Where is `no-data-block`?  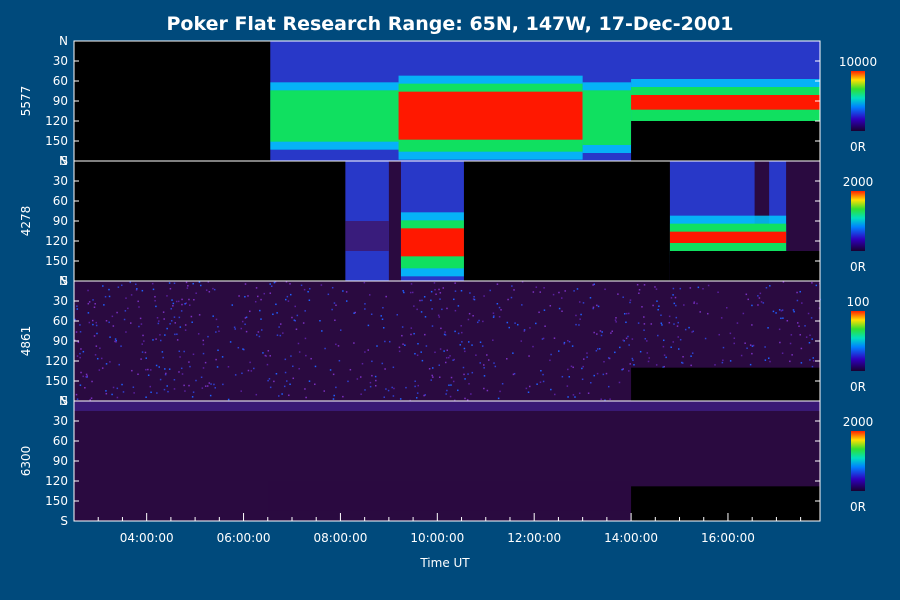
no-data-block is located at coordinates (566, 221).